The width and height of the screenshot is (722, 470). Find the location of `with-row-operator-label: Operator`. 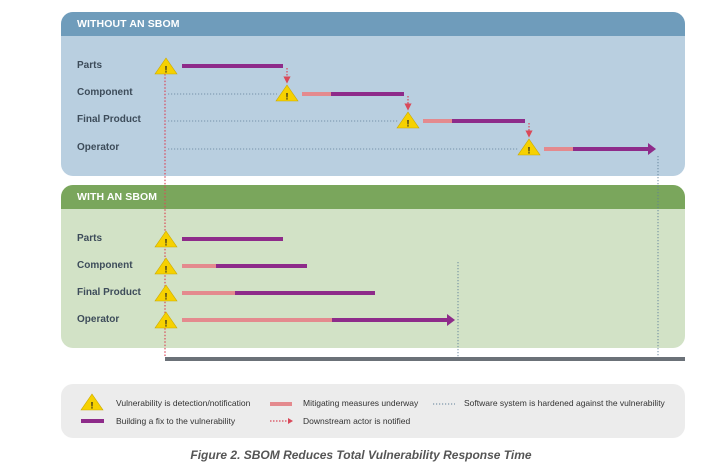

with-row-operator-label: Operator is located at coordinates (98, 319).